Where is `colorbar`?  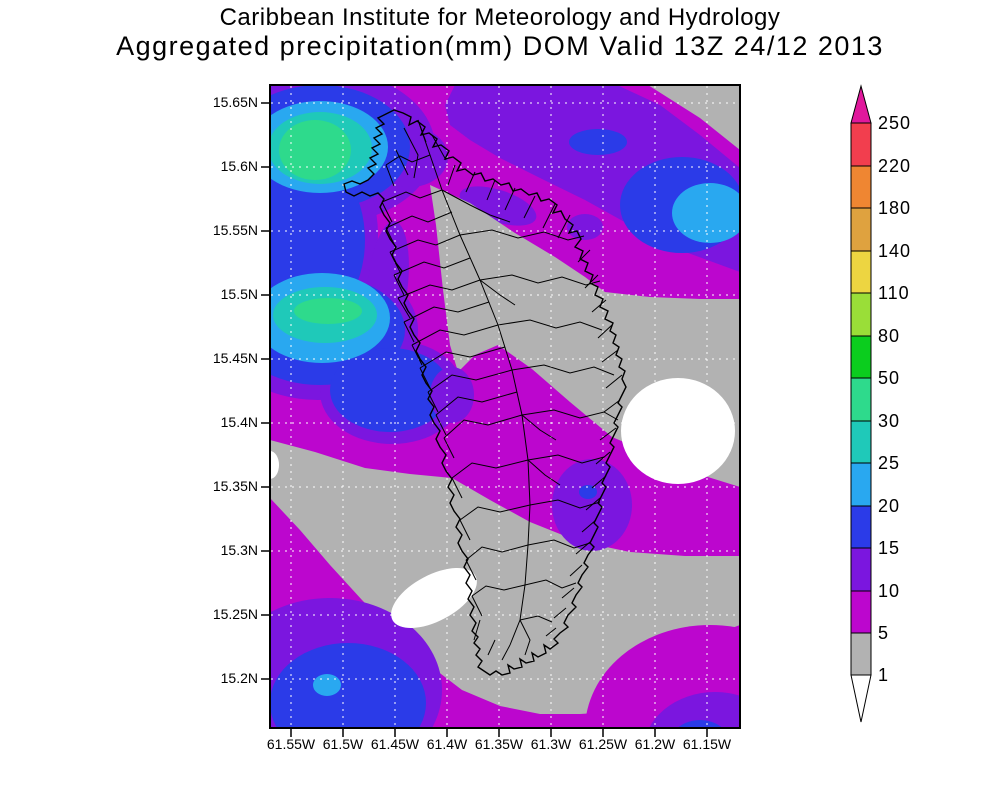
colorbar is located at coordinates (861, 403).